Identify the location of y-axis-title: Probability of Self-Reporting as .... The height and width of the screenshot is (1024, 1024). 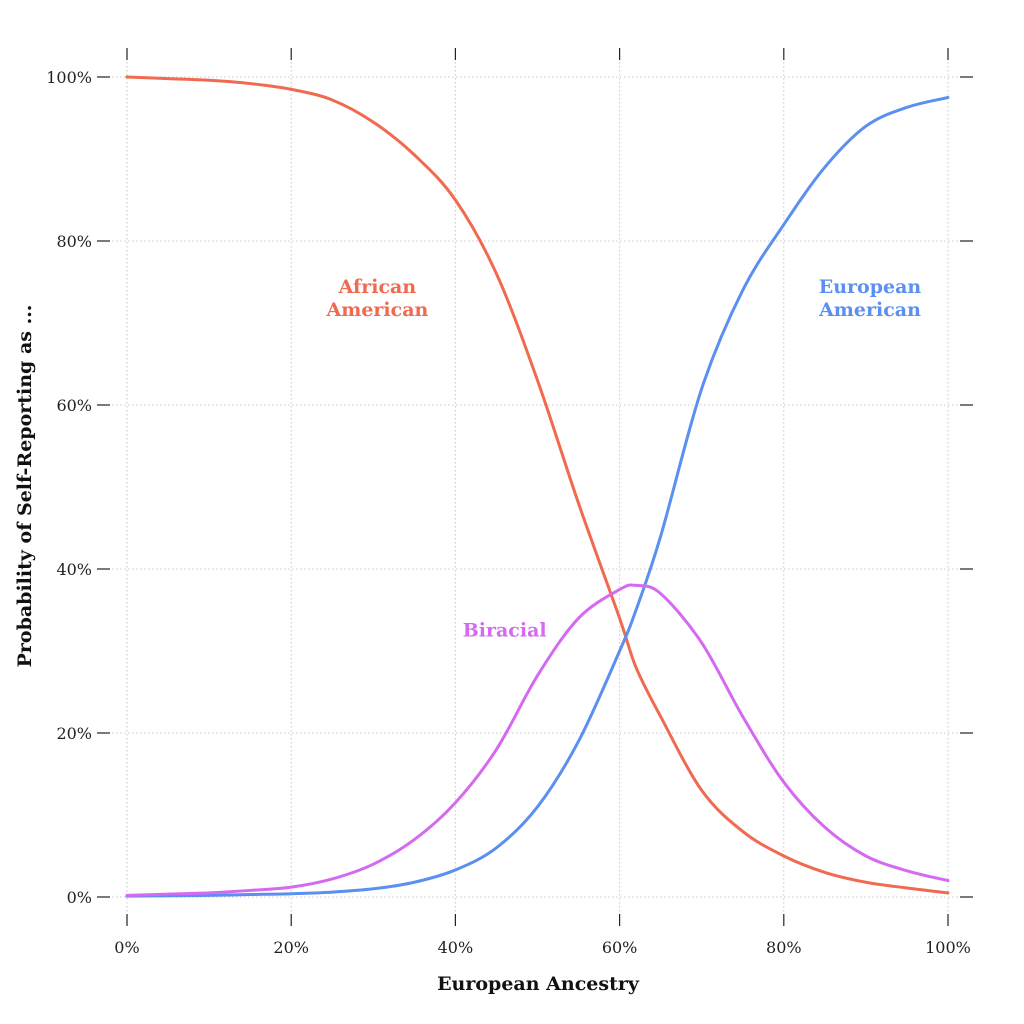
(25, 486).